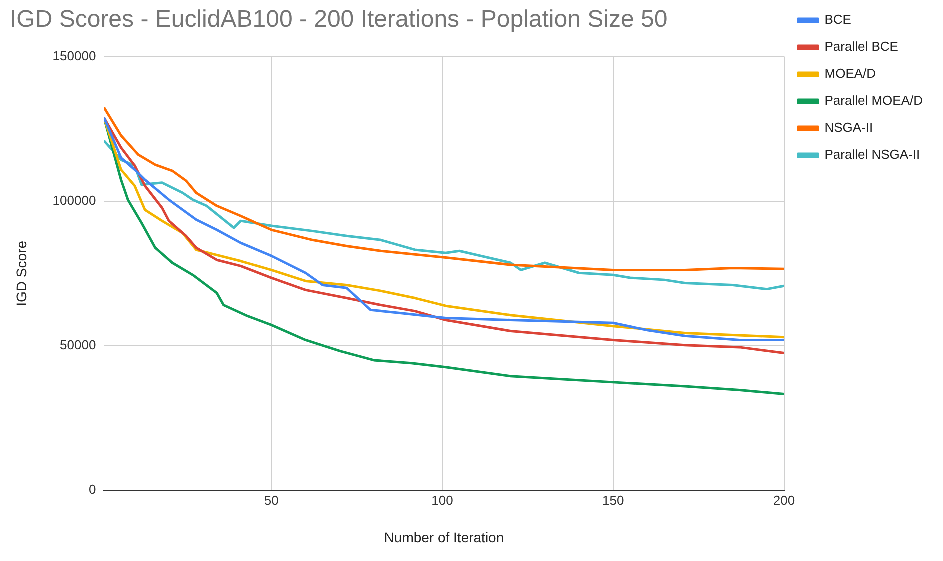 The height and width of the screenshot is (561, 943). I want to click on legend-label: MOEA/D, so click(850, 74).